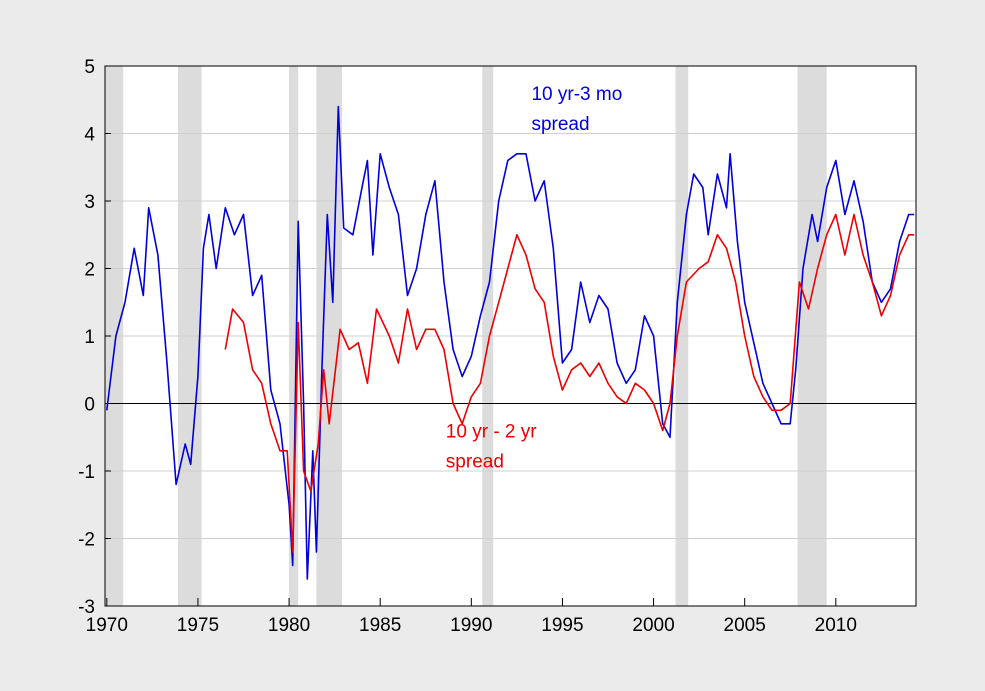 Image resolution: width=985 pixels, height=691 pixels. What do you see at coordinates (745, 625) in the screenshot?
I see `x-tick-label: 2005` at bounding box center [745, 625].